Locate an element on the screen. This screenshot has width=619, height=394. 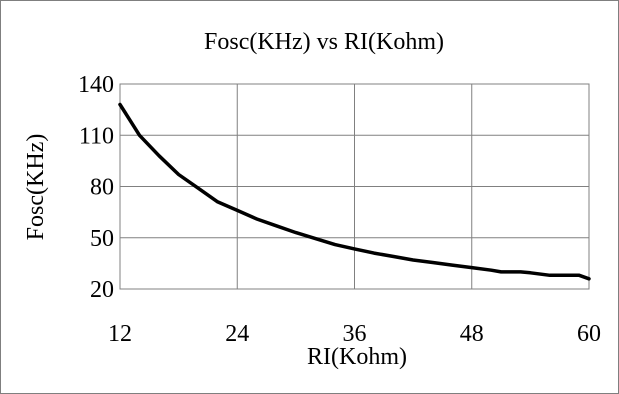
y-tick-label: 20 is located at coordinates (102, 290).